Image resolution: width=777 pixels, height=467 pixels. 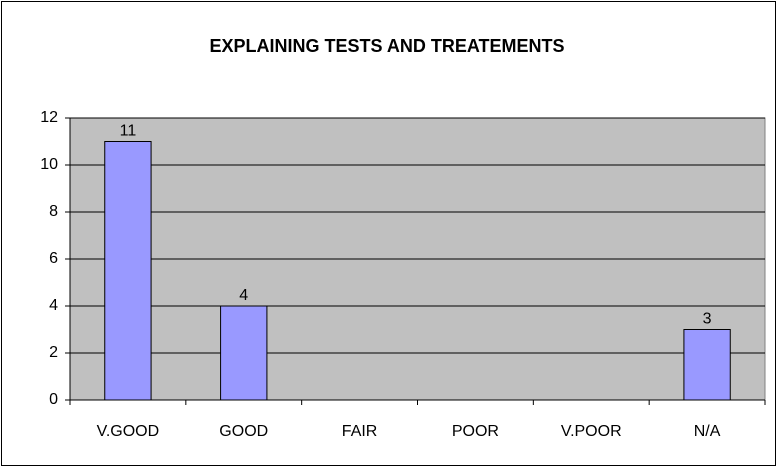 What do you see at coordinates (53, 305) in the screenshot?
I see `y-tick-label: 4` at bounding box center [53, 305].